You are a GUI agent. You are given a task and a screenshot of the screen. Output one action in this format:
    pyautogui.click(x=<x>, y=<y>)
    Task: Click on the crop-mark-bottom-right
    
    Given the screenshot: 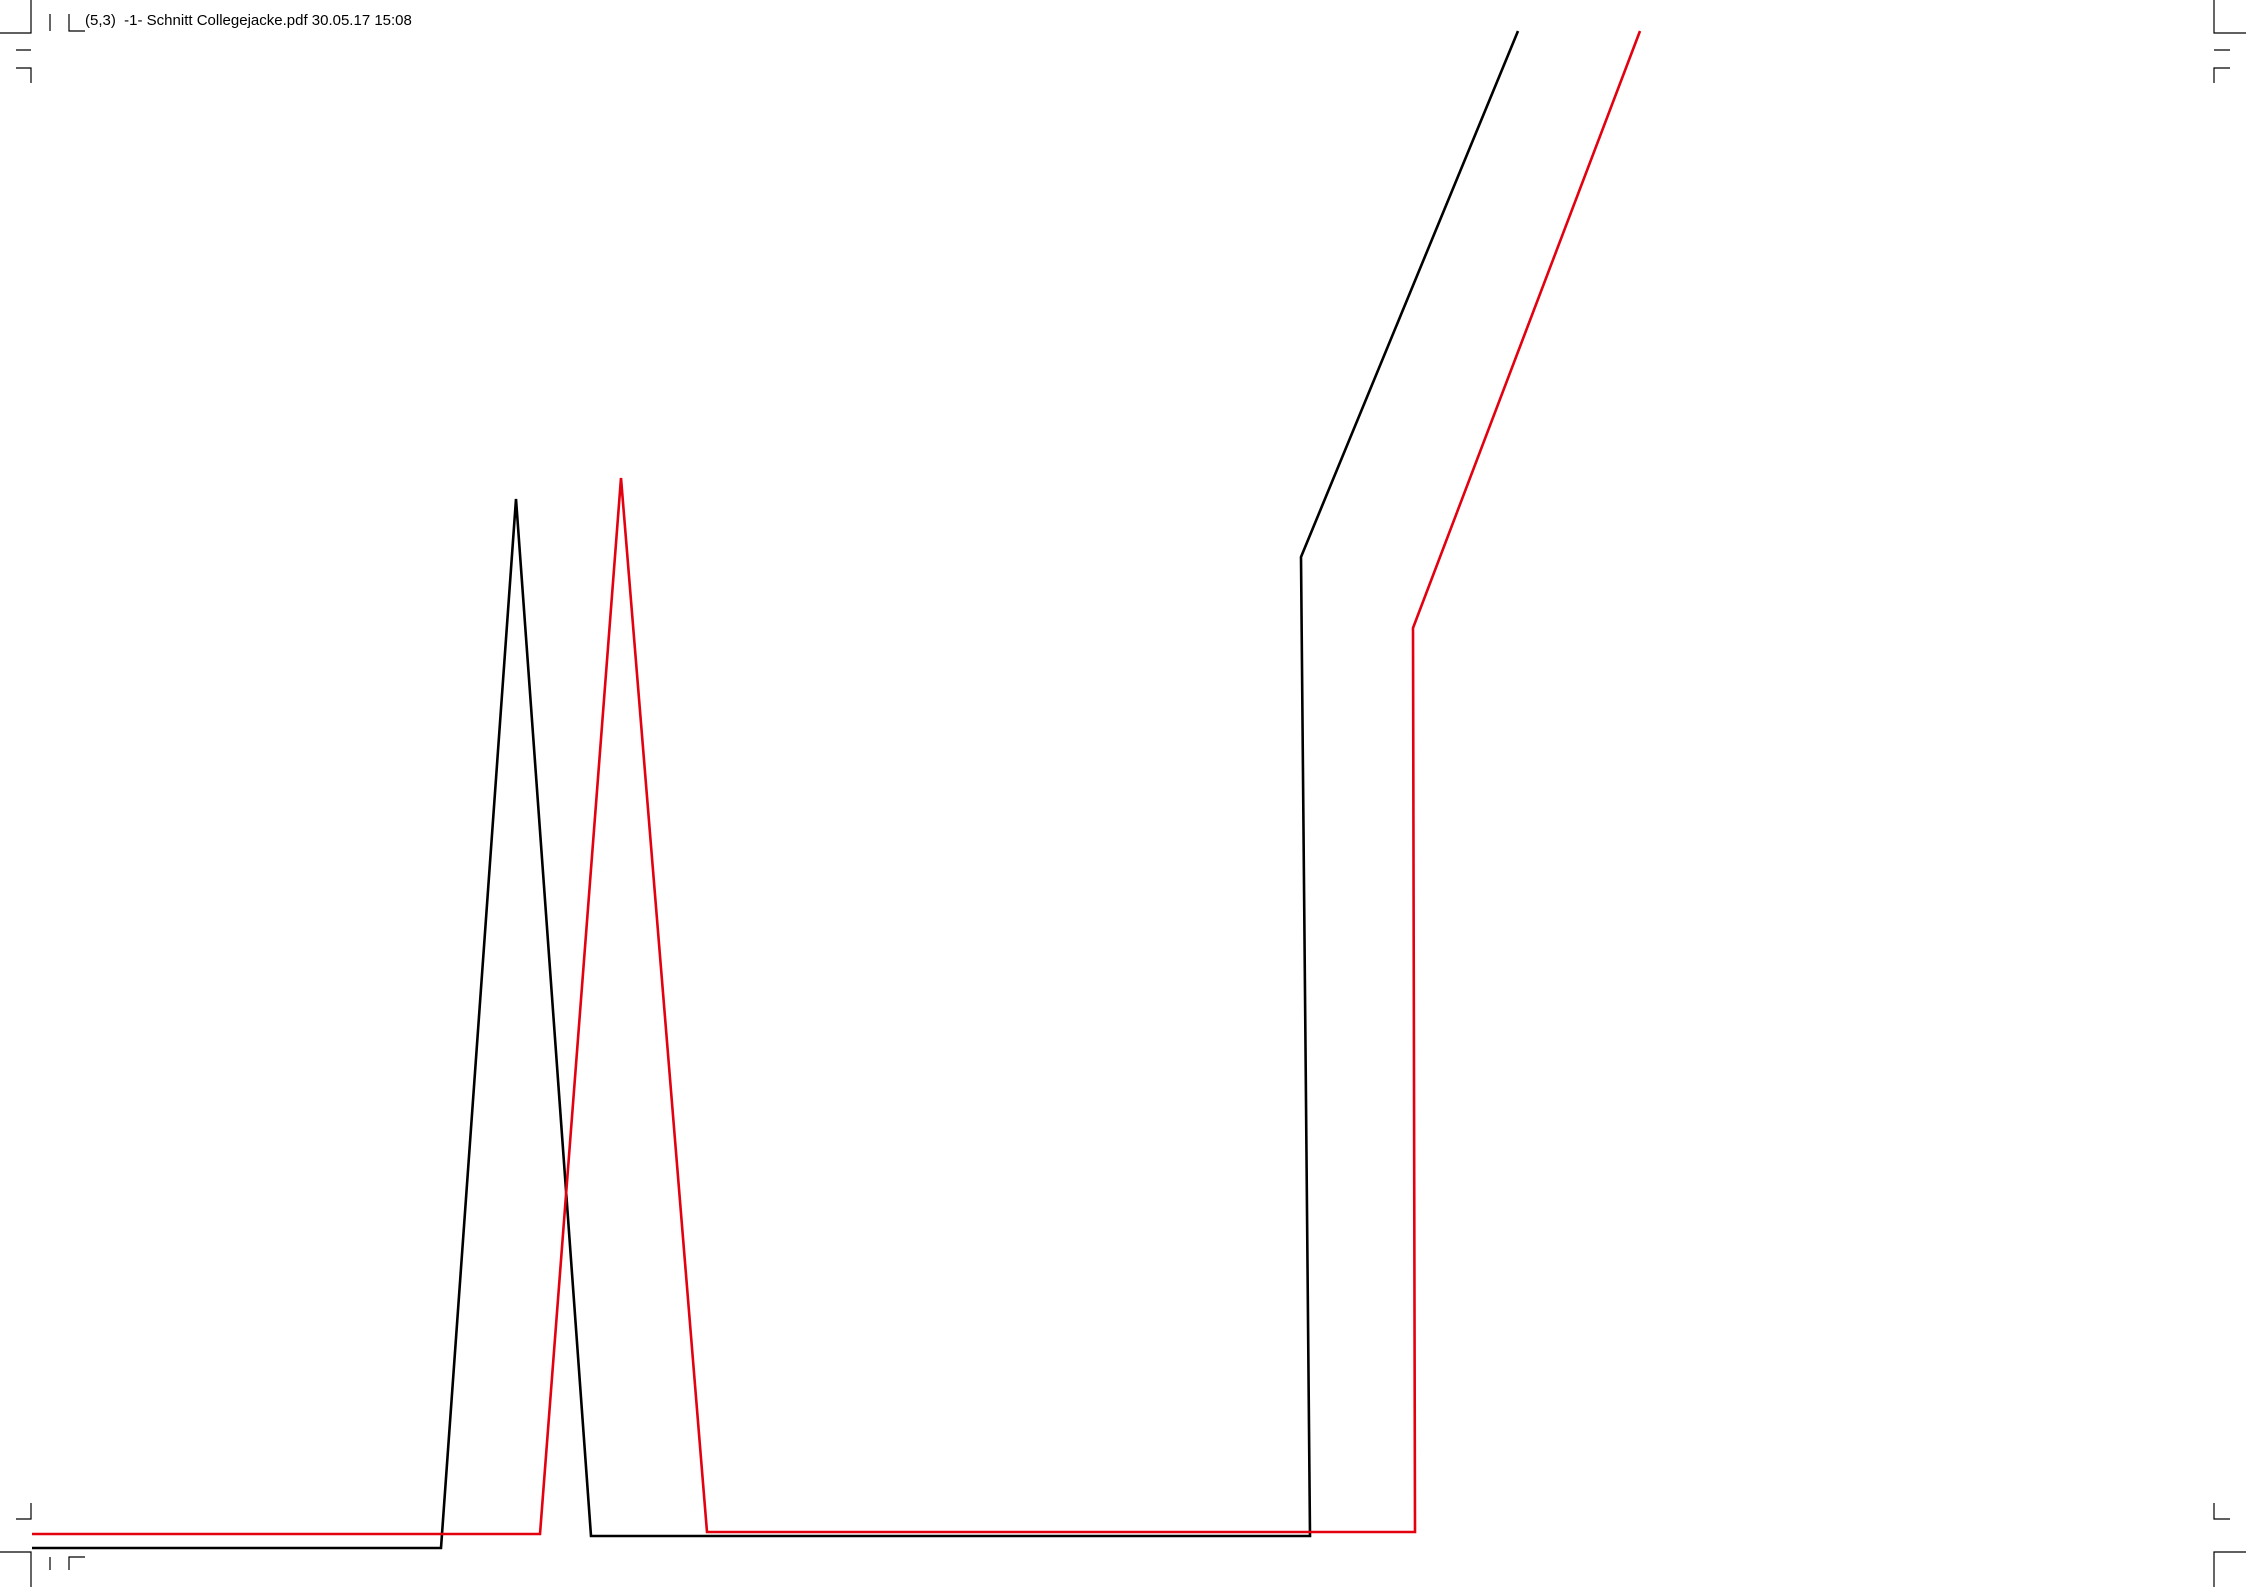 What is the action you would take?
    pyautogui.click(x=2229, y=1545)
    